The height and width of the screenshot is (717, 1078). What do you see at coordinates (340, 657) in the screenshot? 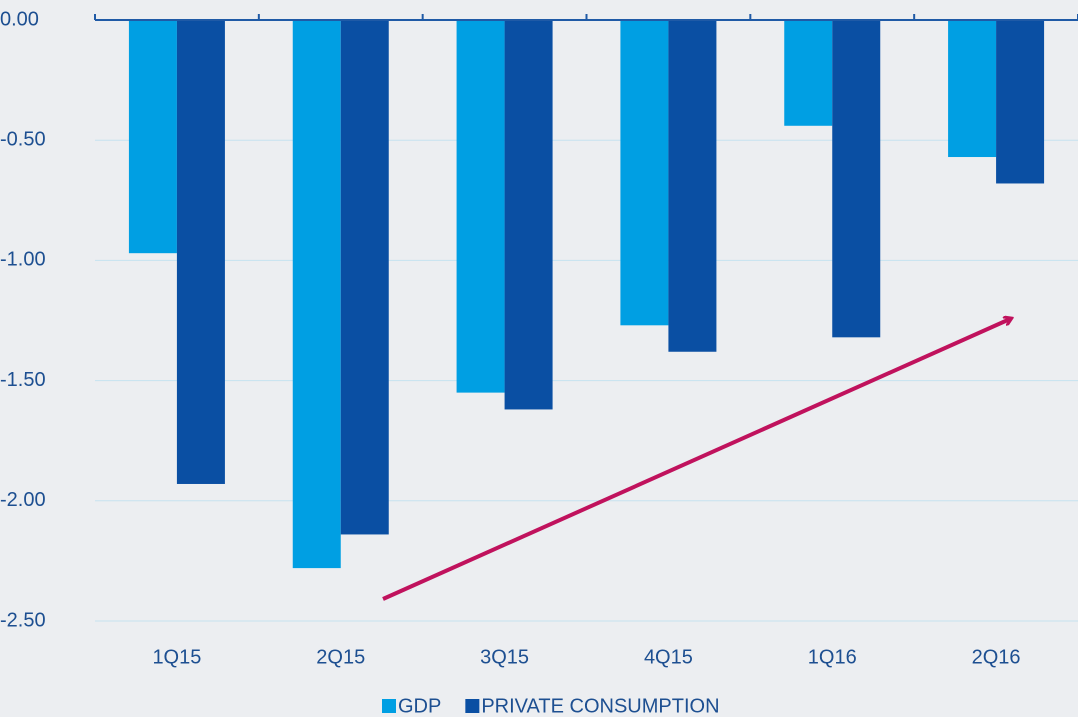
I see `x-tick-label: 2Q15` at bounding box center [340, 657].